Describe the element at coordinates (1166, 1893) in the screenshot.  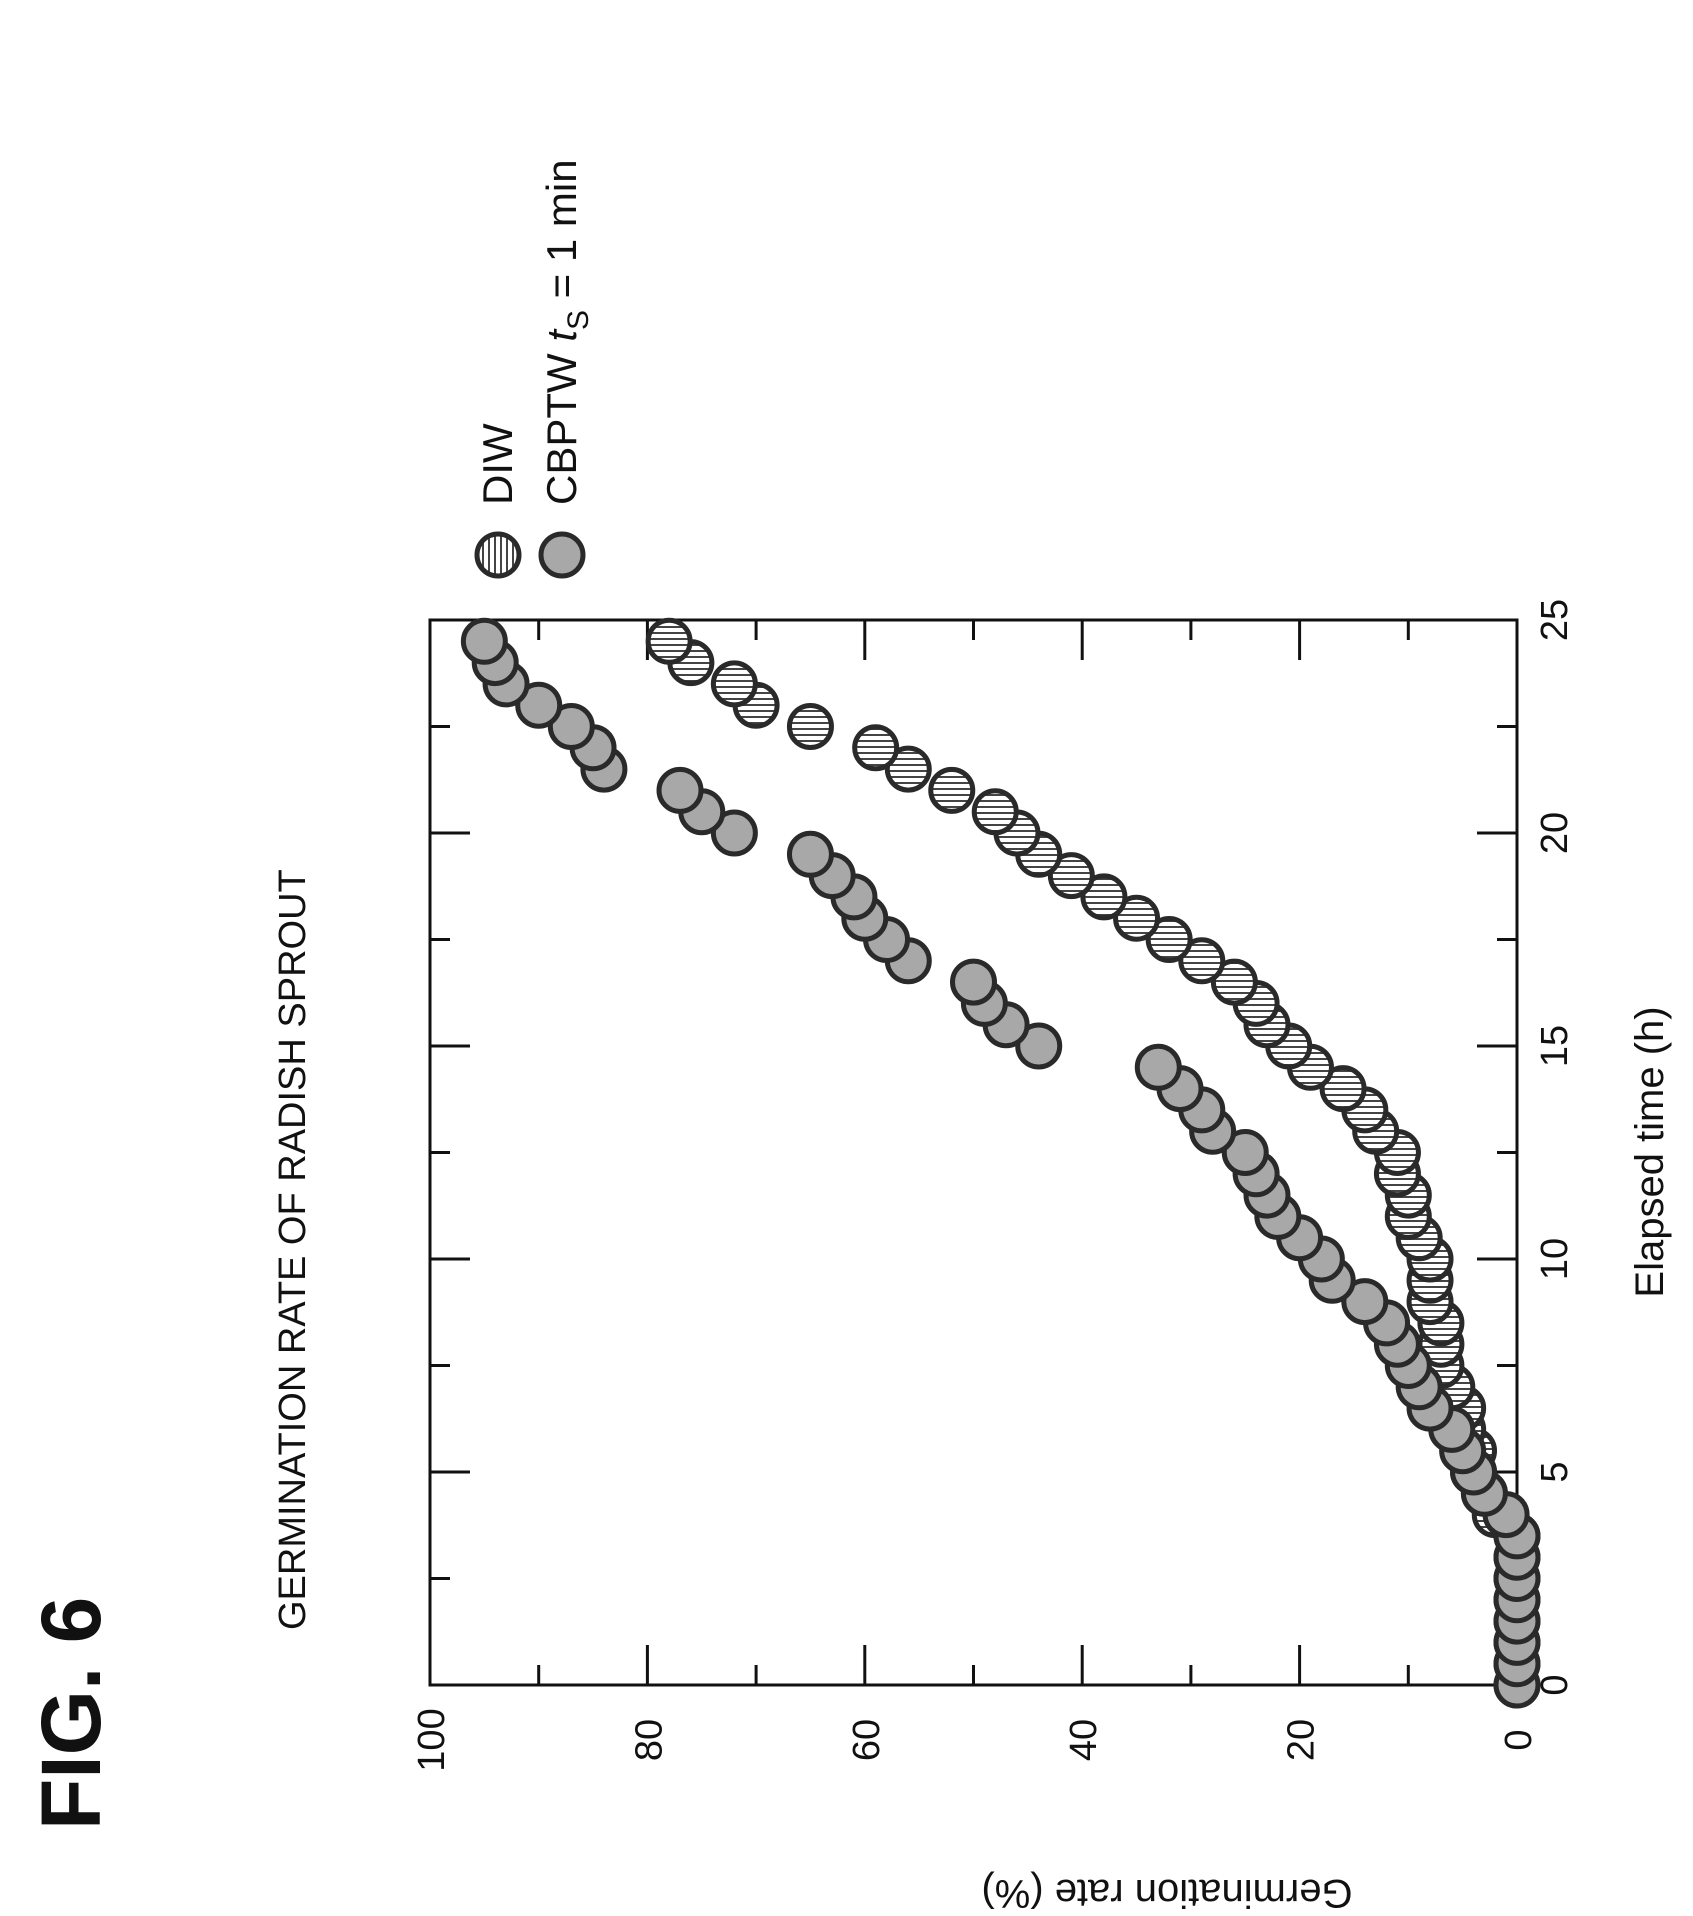
I see `y-axis-title: Germination rate (%)` at that location.